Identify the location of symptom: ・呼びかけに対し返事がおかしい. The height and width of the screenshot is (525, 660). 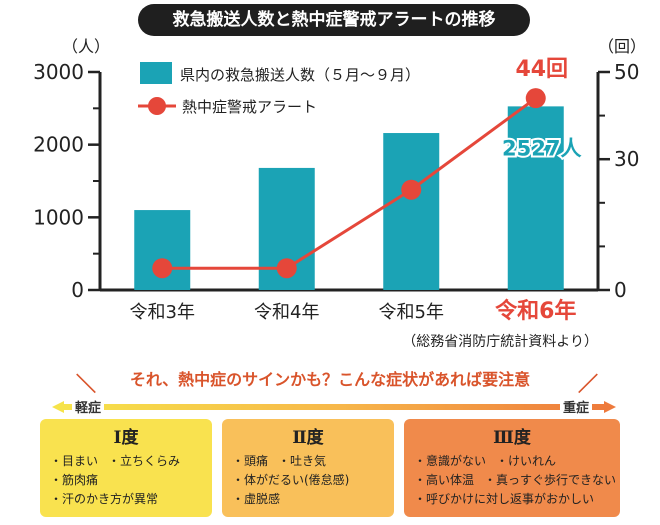
(504, 499).